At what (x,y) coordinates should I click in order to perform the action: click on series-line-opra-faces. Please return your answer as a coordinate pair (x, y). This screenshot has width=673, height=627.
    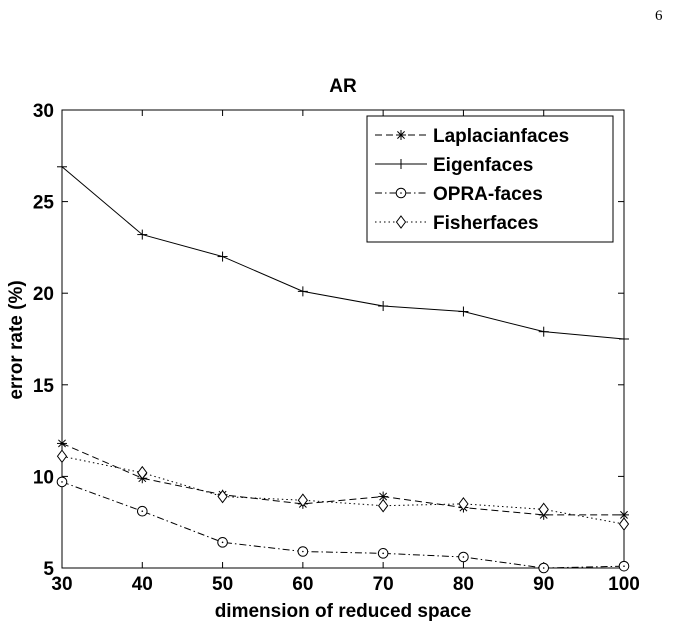
    Looking at the image, I should click on (343, 525).